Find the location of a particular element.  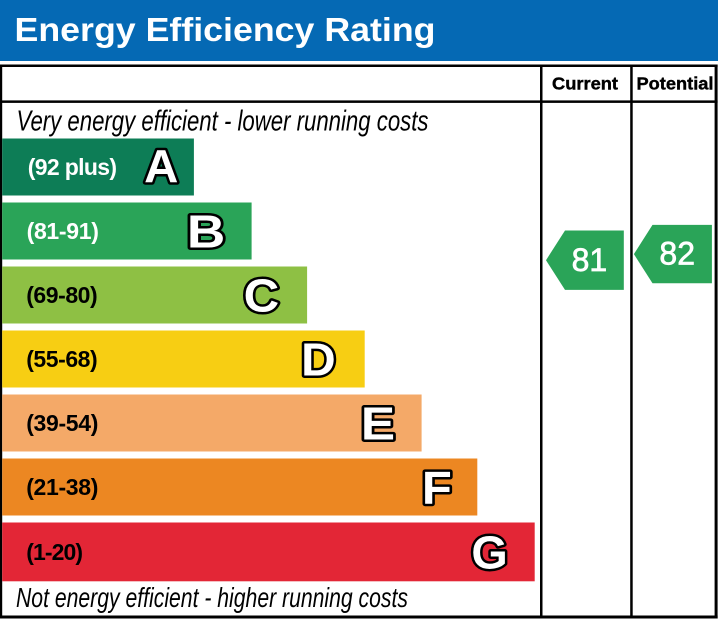

svg-text: Potential is located at coordinates (675, 84).